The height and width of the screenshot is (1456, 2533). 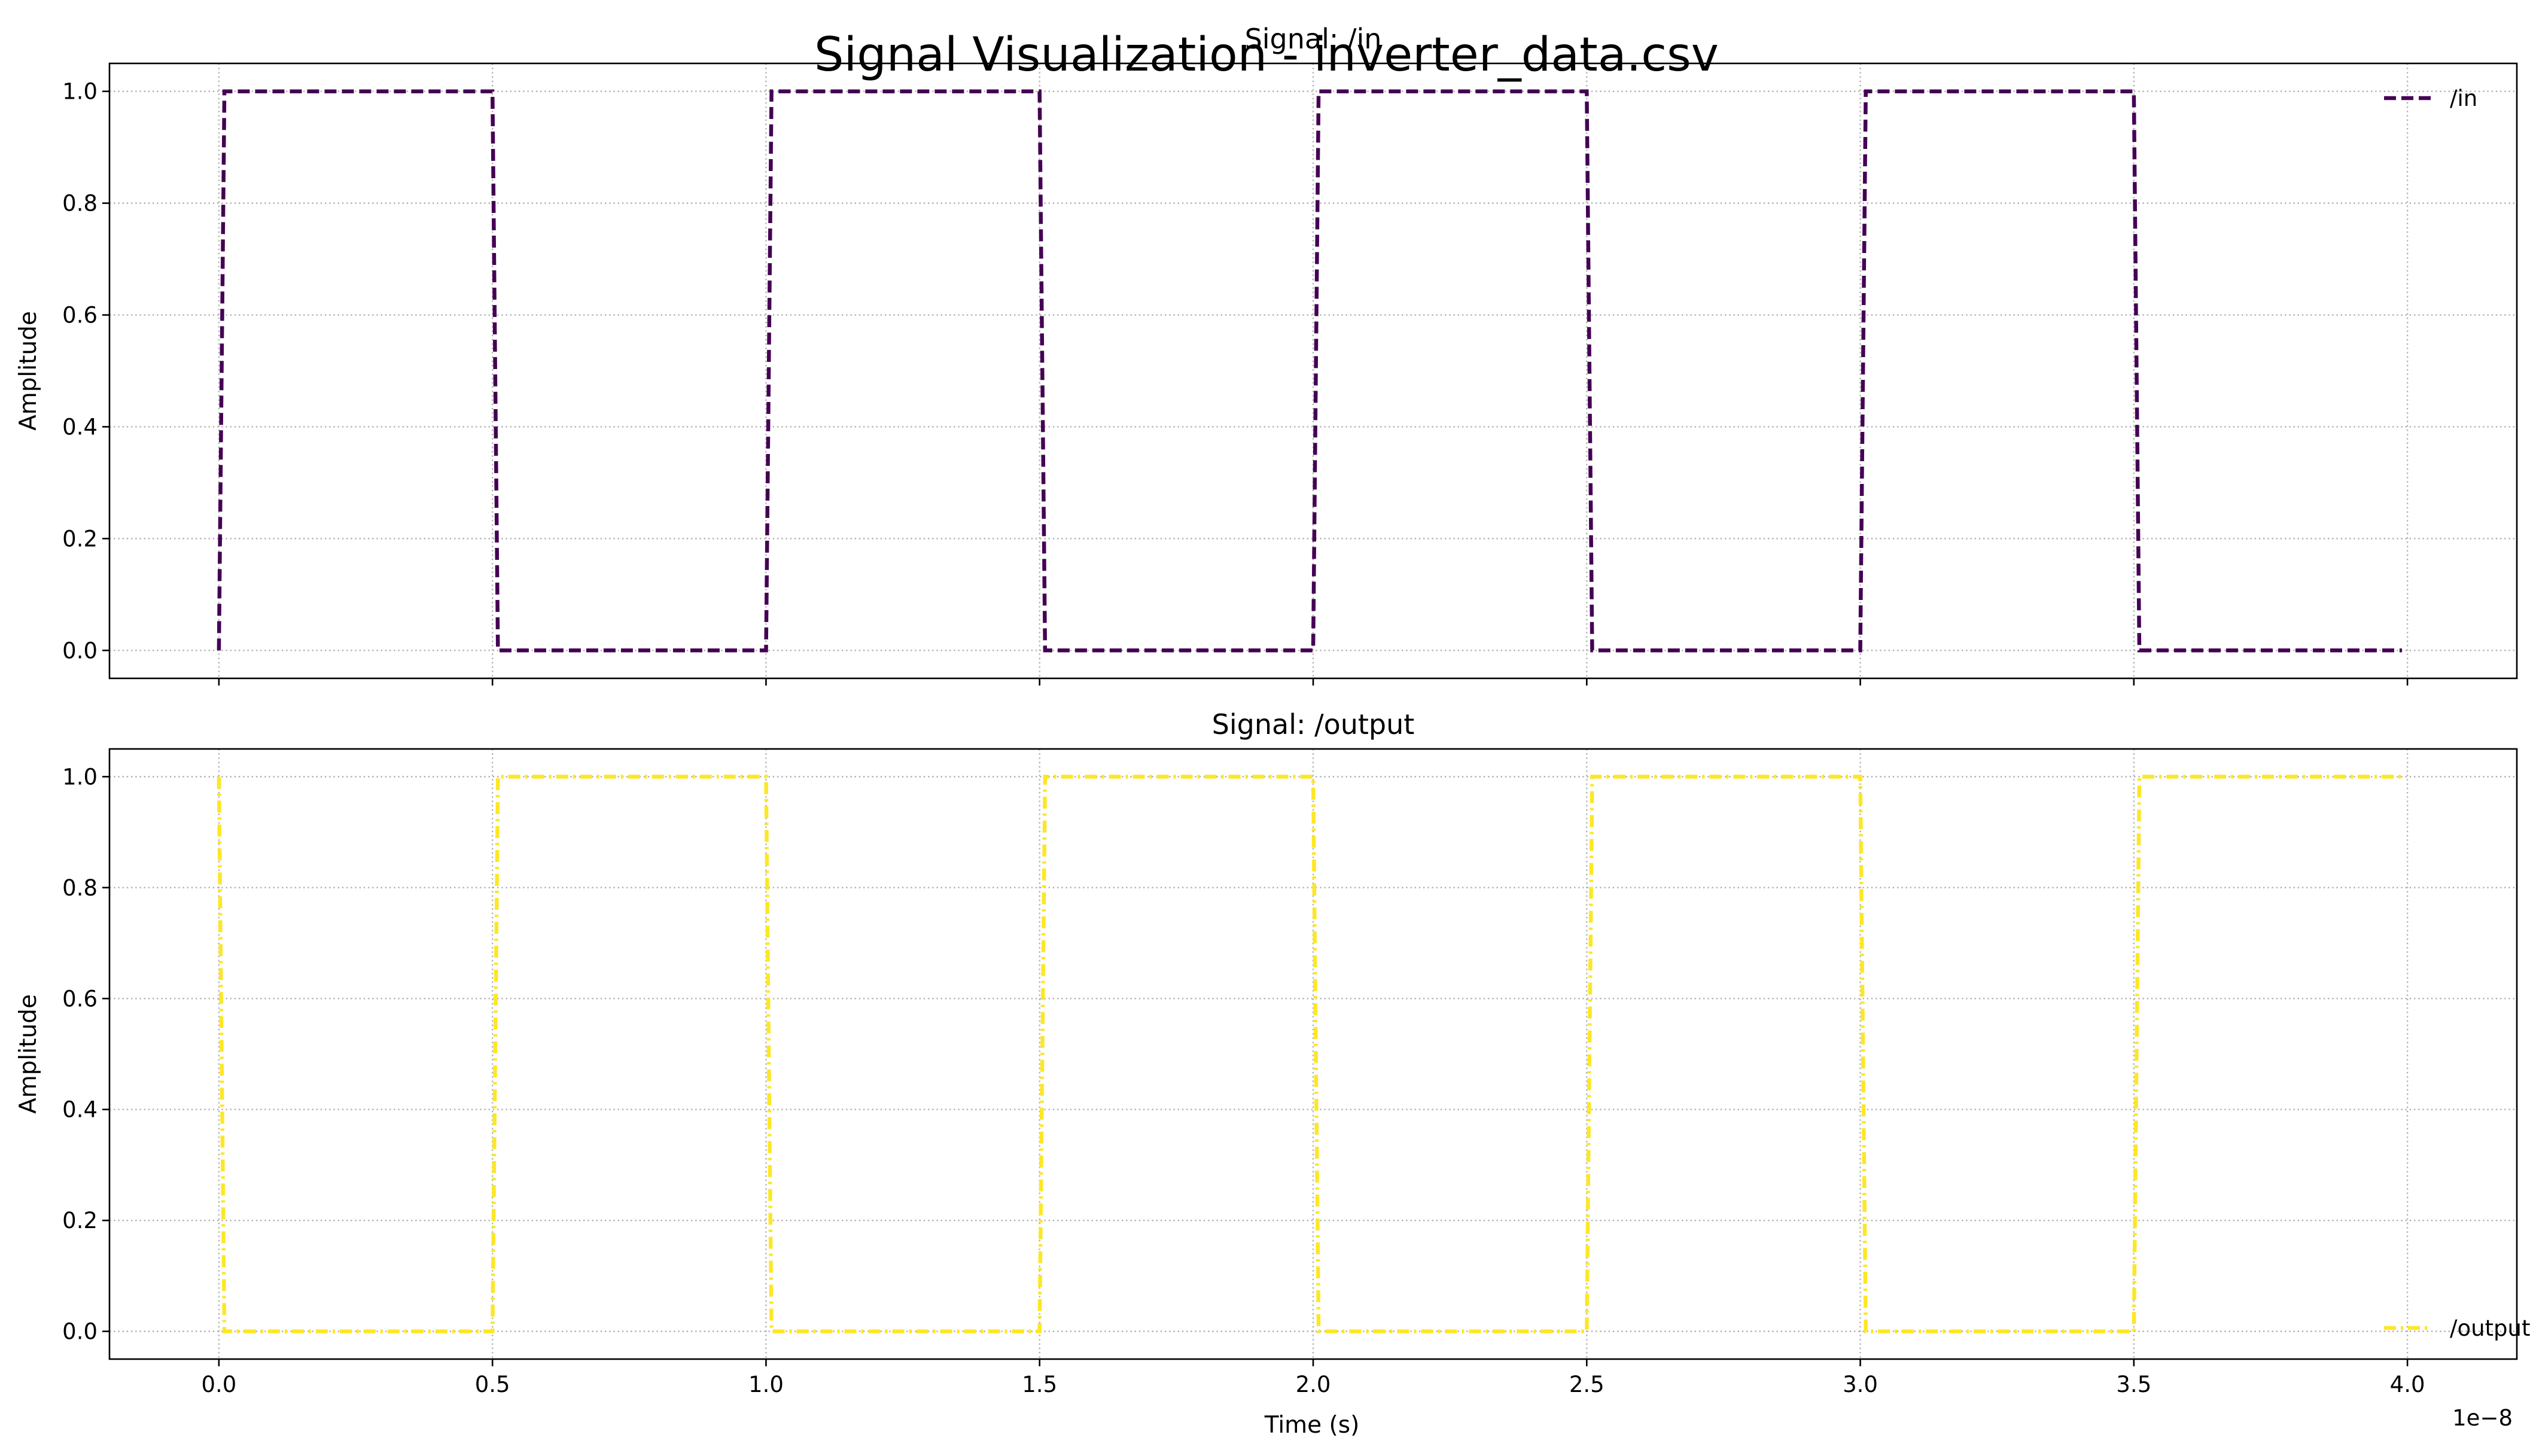 What do you see at coordinates (2483, 1418) in the screenshot?
I see `x-axis-offset-text: 1e−8` at bounding box center [2483, 1418].